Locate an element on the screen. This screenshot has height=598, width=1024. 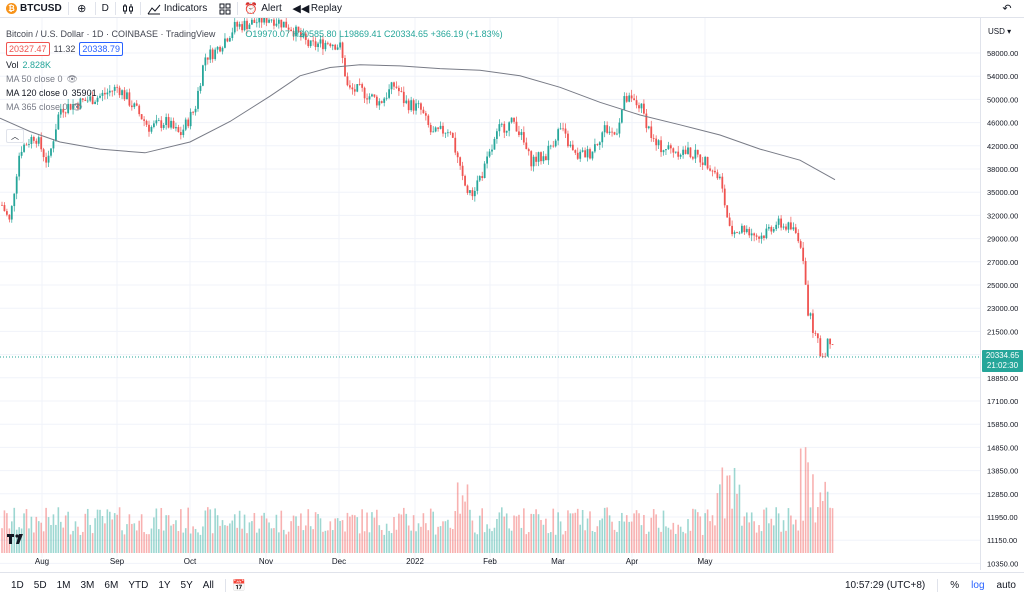
go-to-date-icon: 📅 is located at coordinates (239, 586).